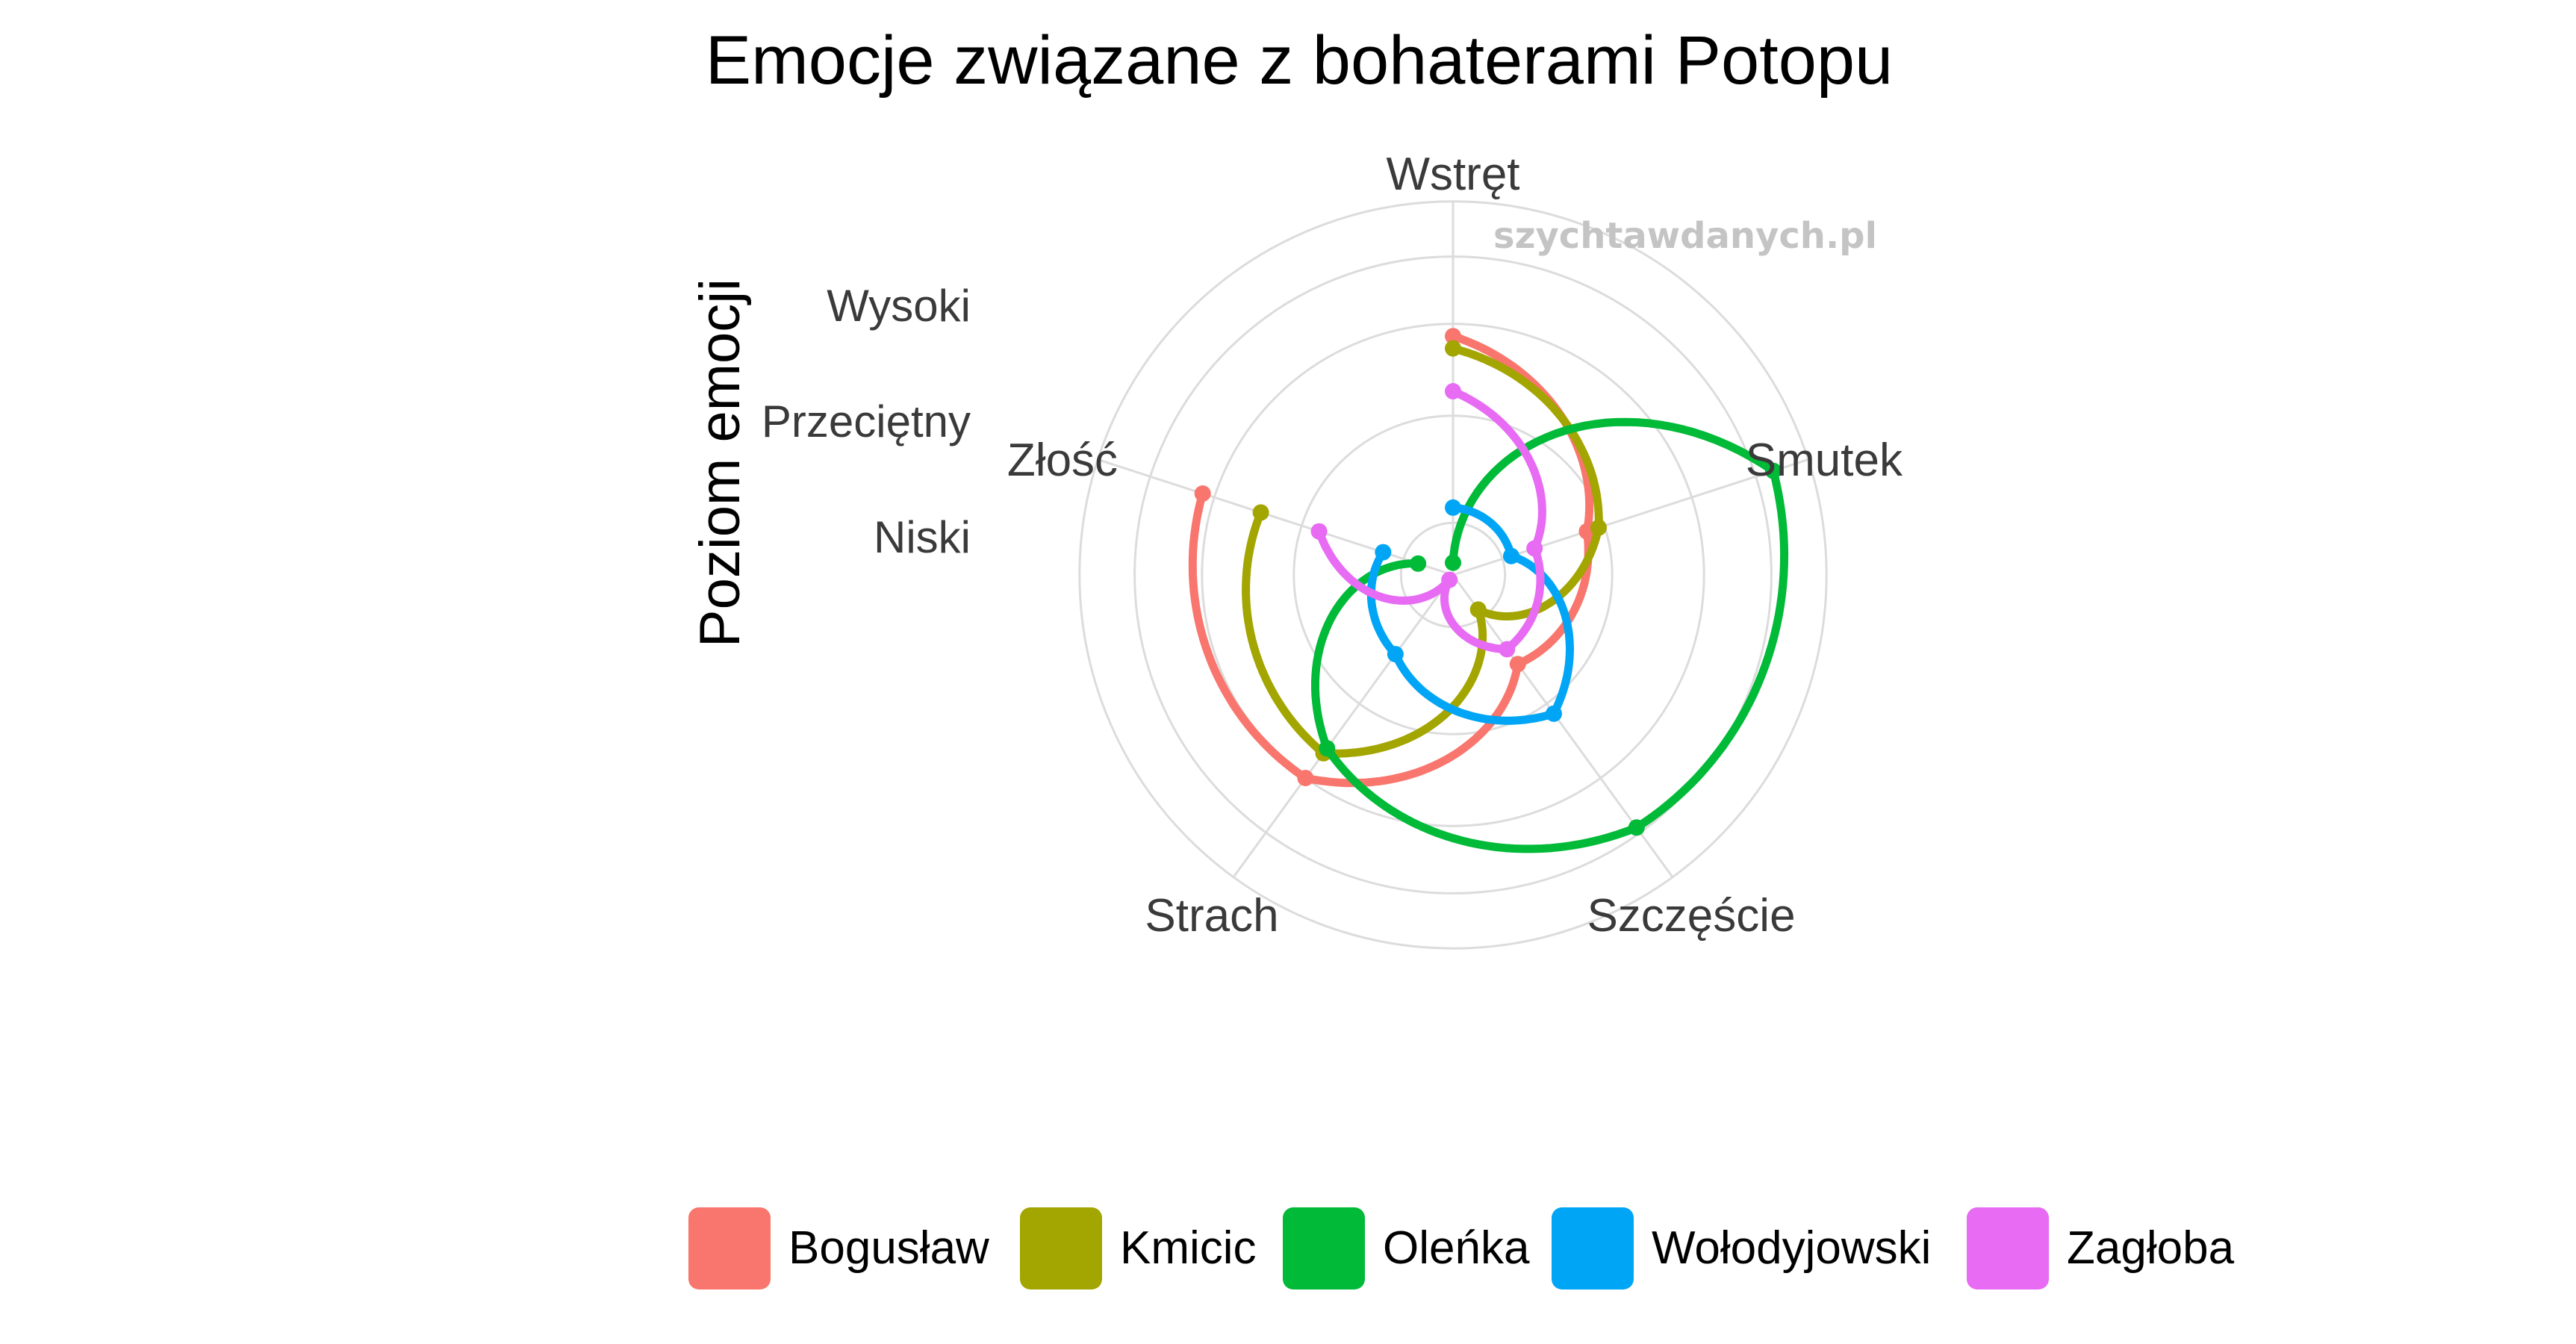  What do you see at coordinates (1211, 916) in the screenshot?
I see `axis-label-fear: Strach` at bounding box center [1211, 916].